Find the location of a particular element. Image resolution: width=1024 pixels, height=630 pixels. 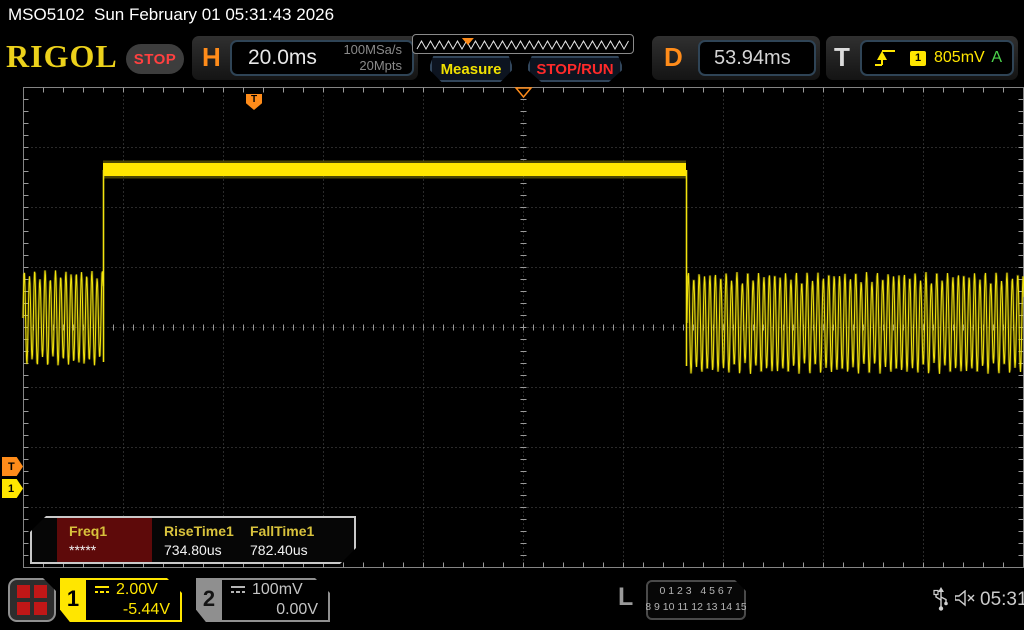

measurement-freq1: Freq1 ***** is located at coordinates (104, 540).